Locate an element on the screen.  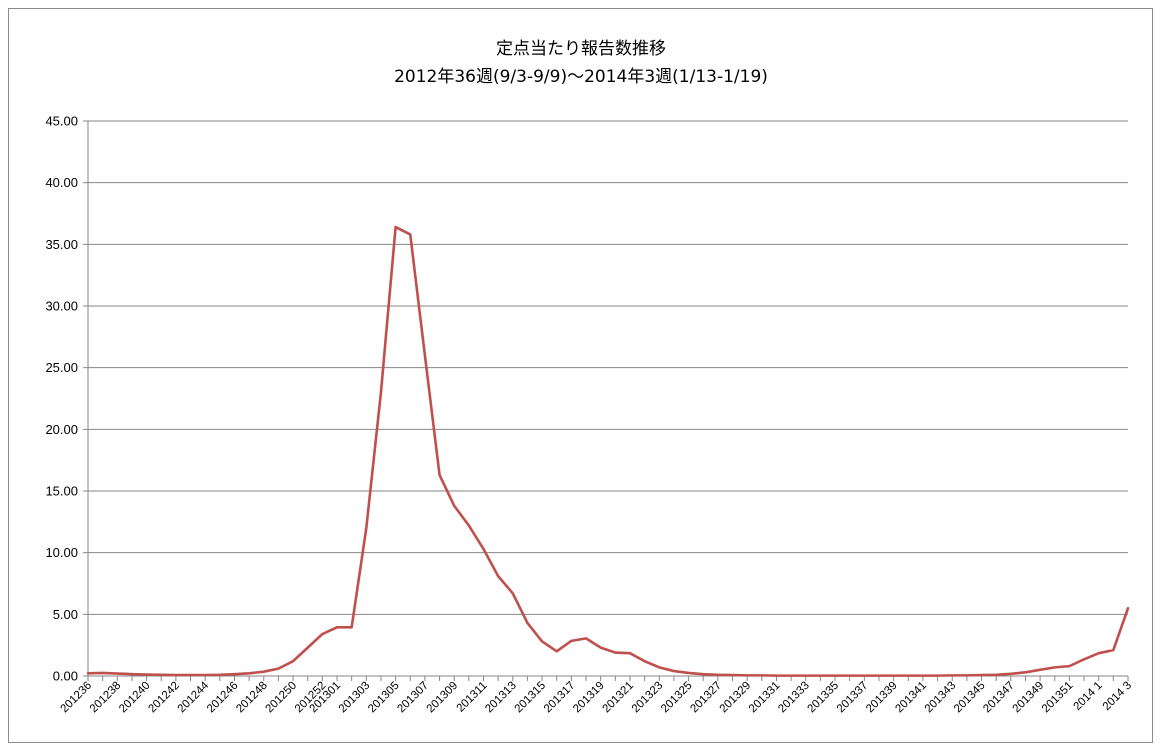
x-tick-label: 201337 is located at coordinates (853, 698).